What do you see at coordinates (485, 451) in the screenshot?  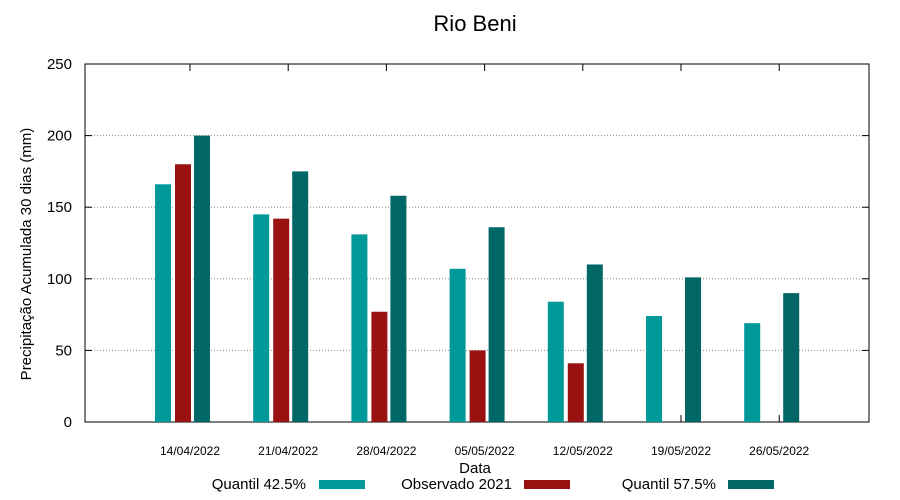 I see `x-tick-label: 05/05/2022` at bounding box center [485, 451].